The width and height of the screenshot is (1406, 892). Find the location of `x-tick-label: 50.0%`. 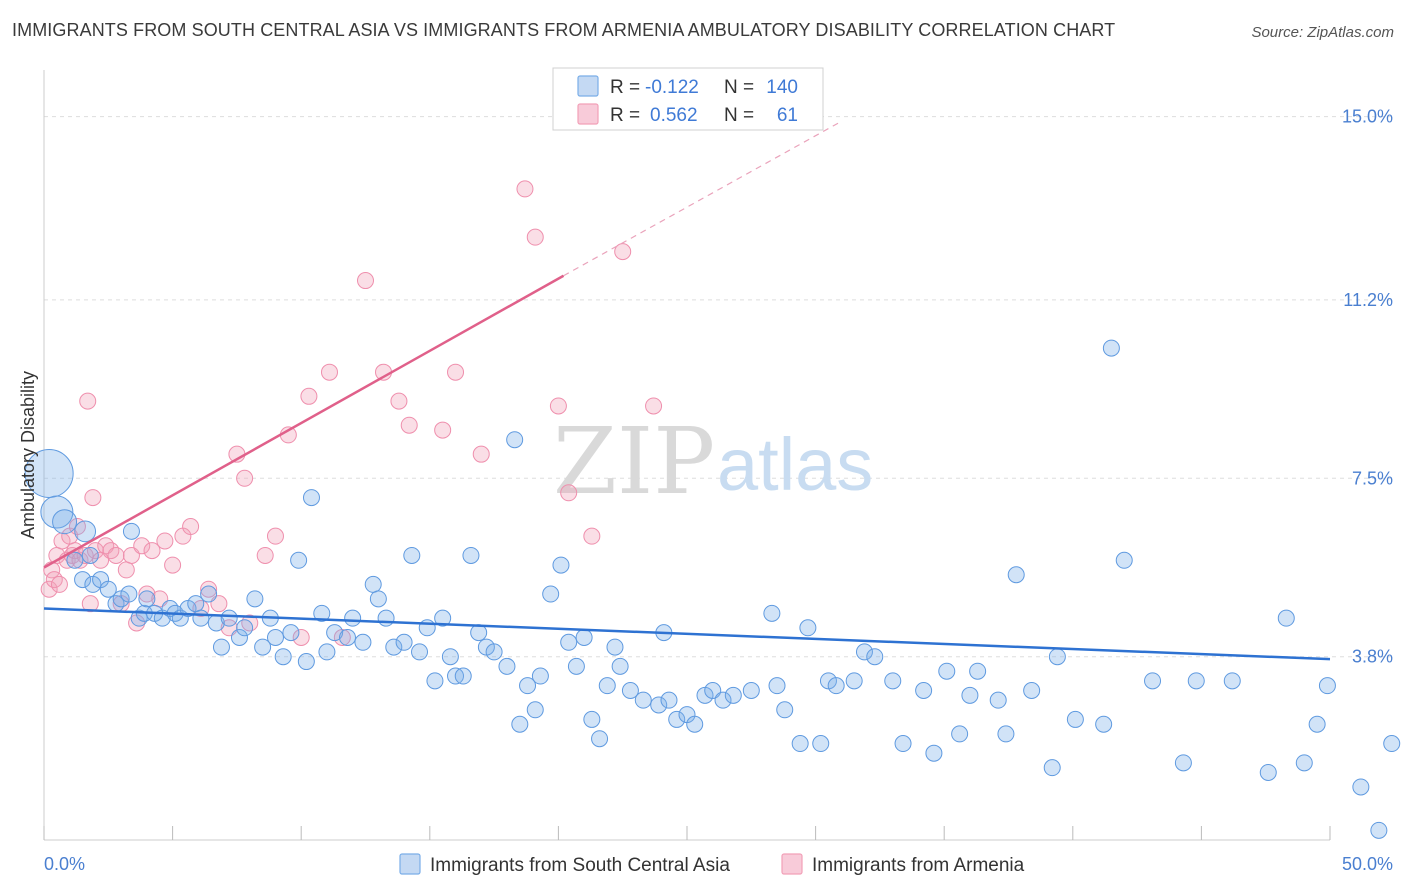

x-tick-label: 50.0% is located at coordinates (1367, 864).